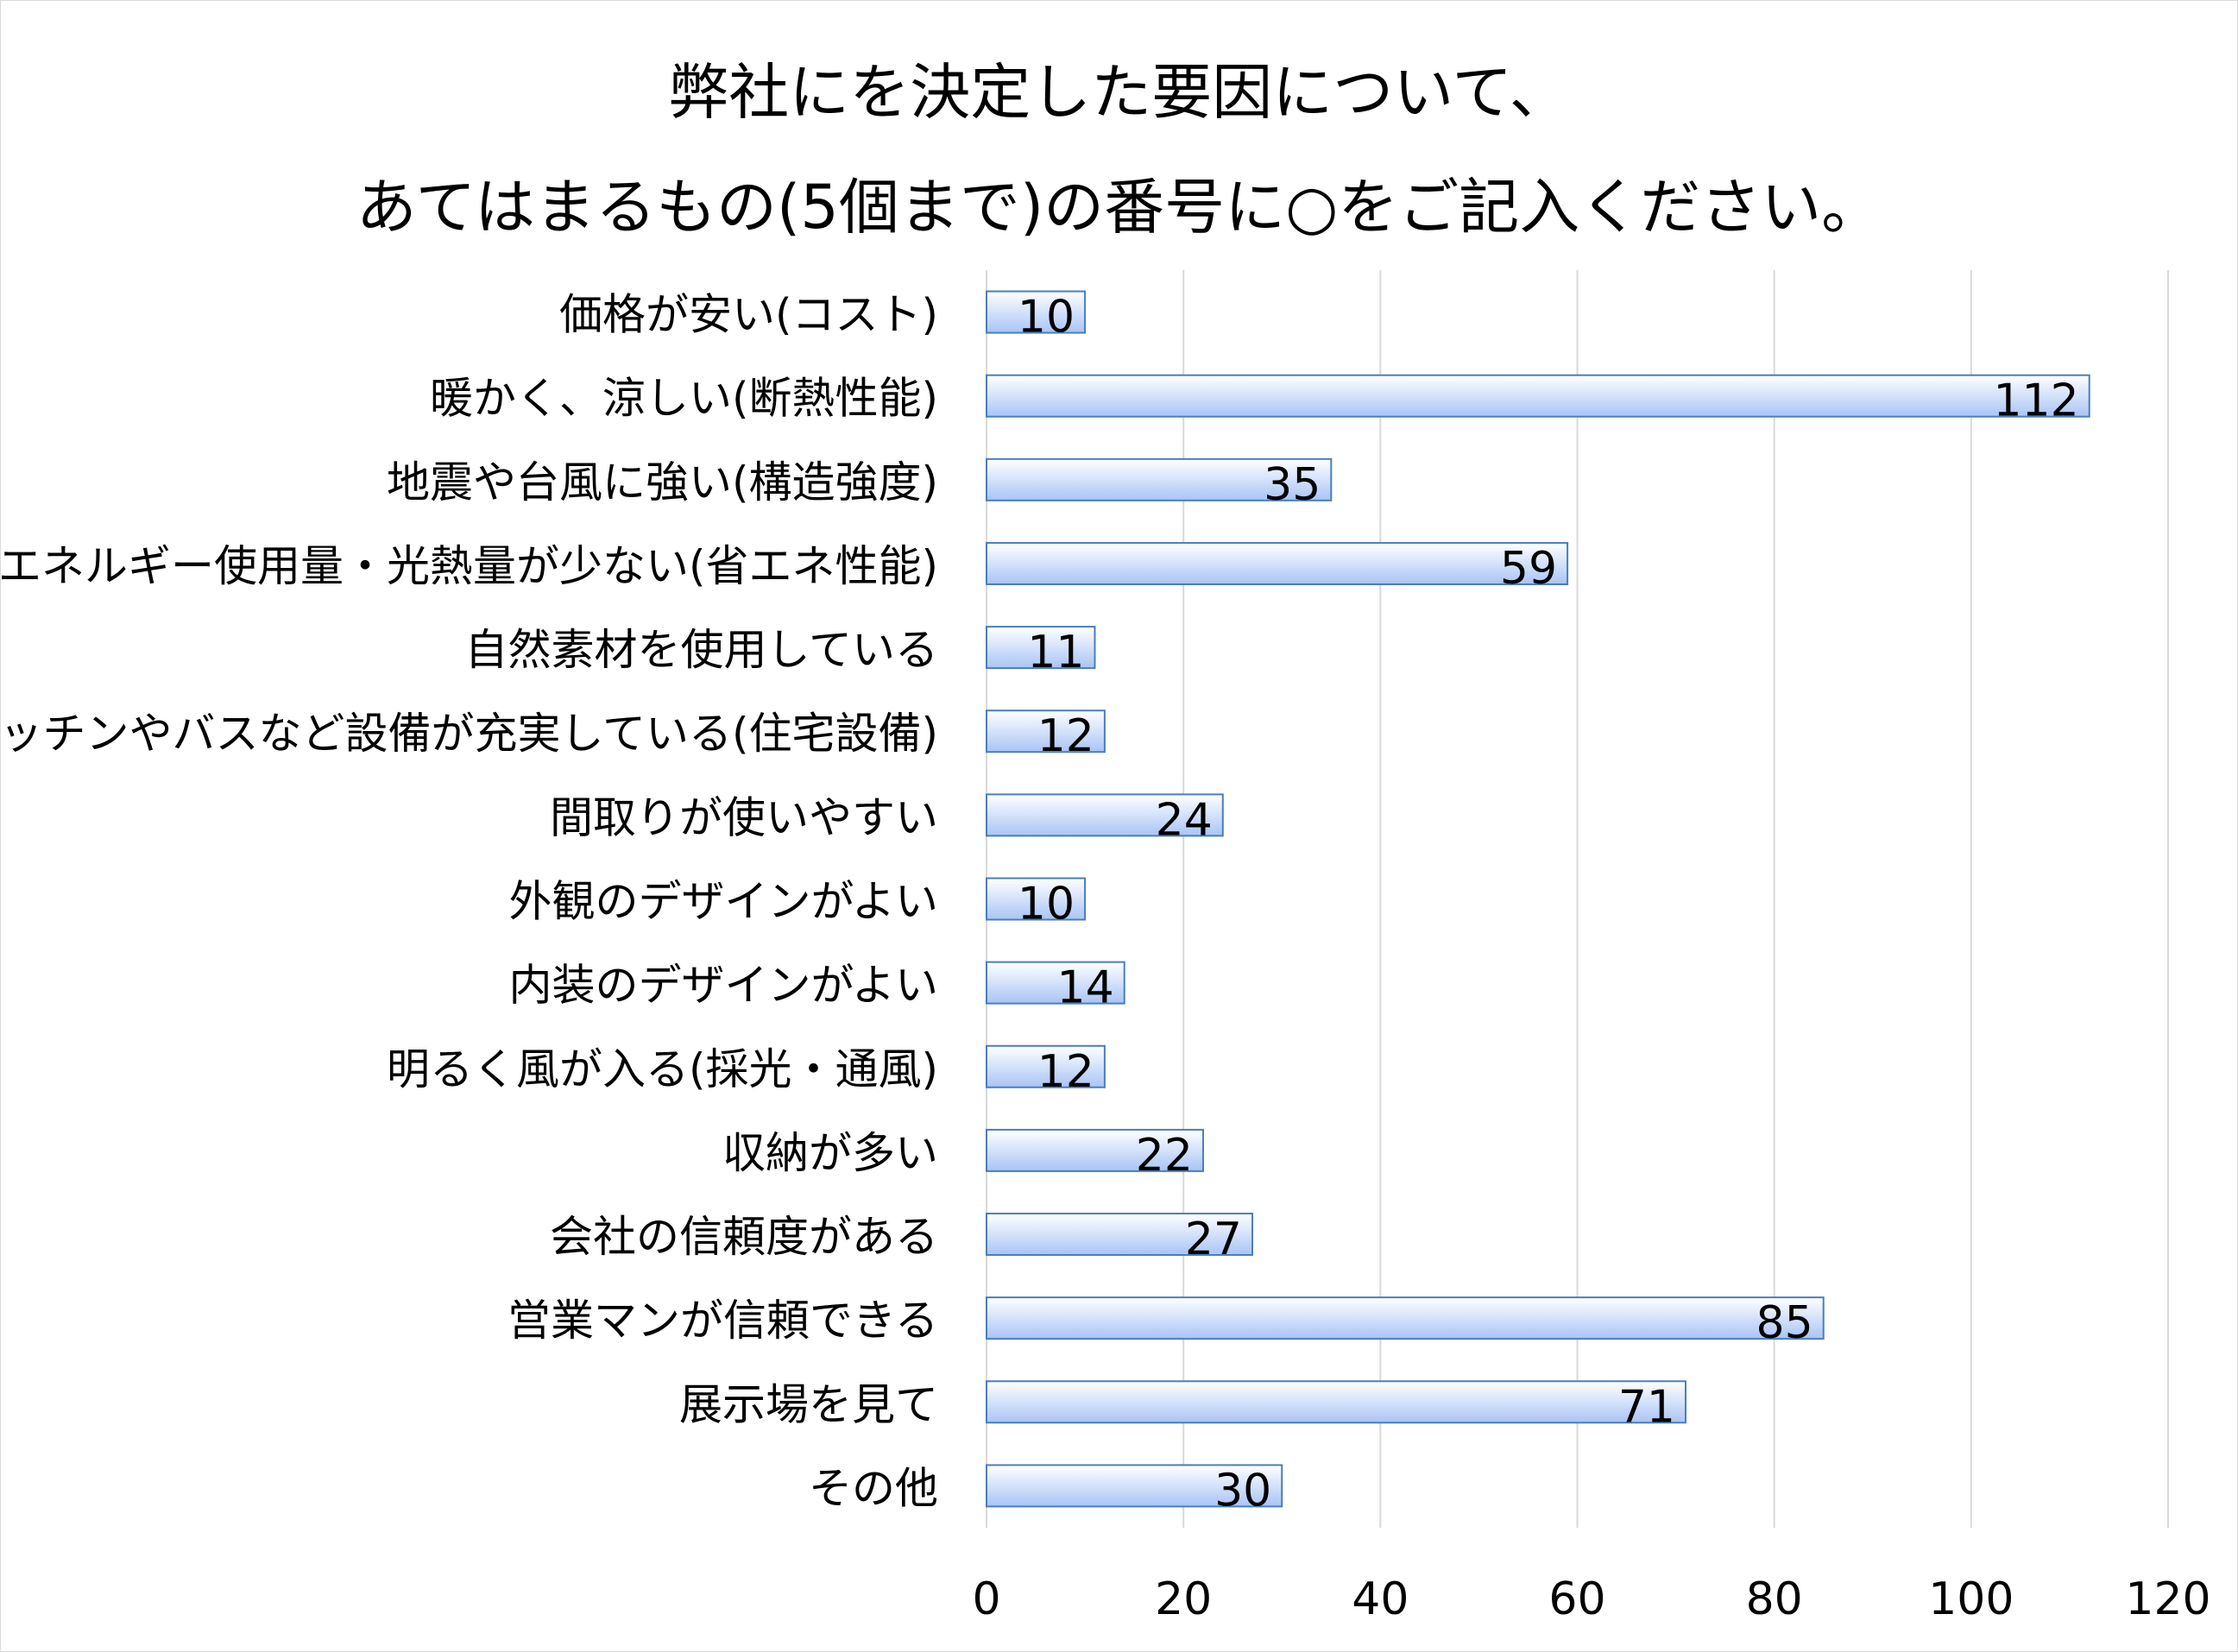 This screenshot has width=2238, height=1652. What do you see at coordinates (663, 1069) in the screenshot?
I see `category-label: 明るく風が入る(採光・通風)` at bounding box center [663, 1069].